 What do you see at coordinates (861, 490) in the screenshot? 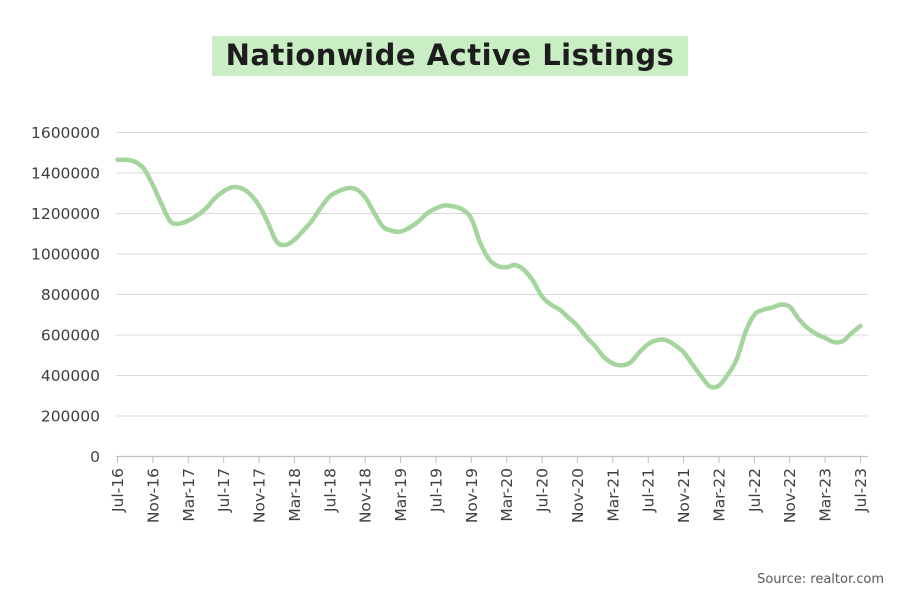
I see `x-tick-label: Jul-23` at bounding box center [861, 490].